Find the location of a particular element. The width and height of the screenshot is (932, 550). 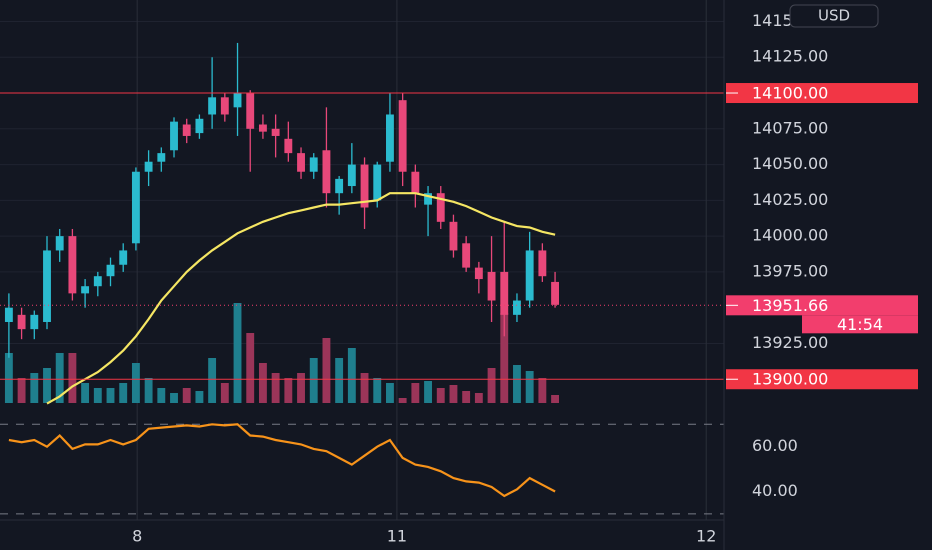

y-tick-label: 14000.00 is located at coordinates (790, 235).